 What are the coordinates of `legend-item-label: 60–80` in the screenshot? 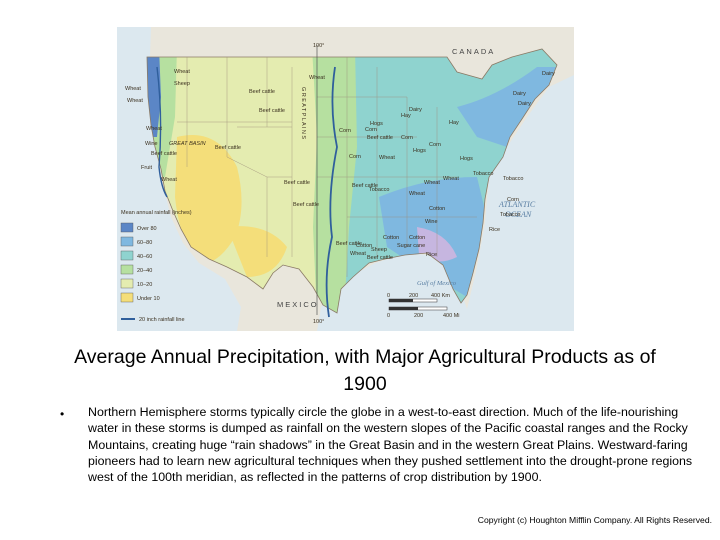 It's located at (144, 243).